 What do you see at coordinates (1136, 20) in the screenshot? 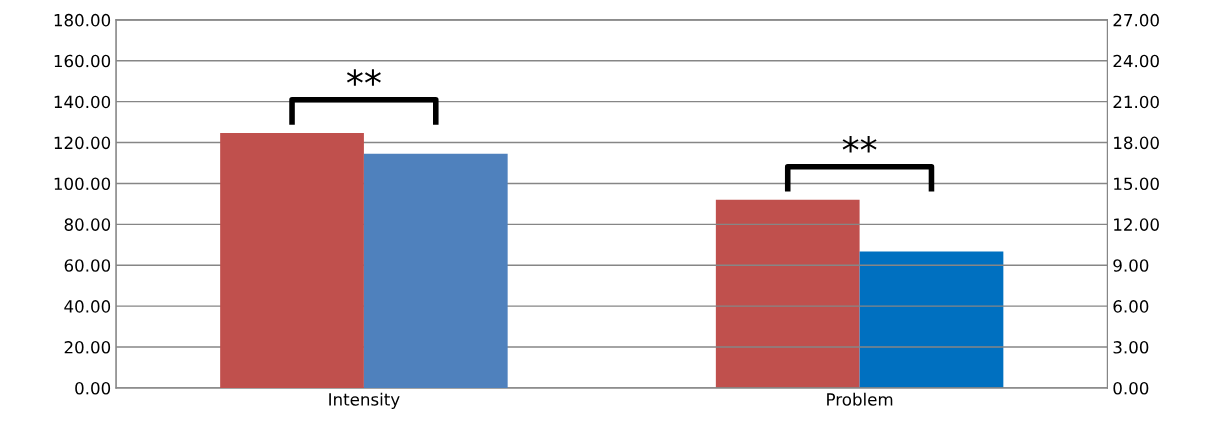
I see `y2-tick-label: 27.00` at bounding box center [1136, 20].